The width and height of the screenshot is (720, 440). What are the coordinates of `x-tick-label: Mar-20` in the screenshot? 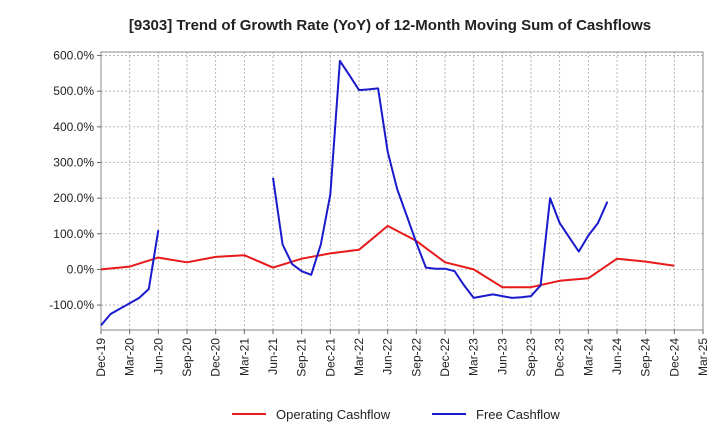 It's located at (130, 357).